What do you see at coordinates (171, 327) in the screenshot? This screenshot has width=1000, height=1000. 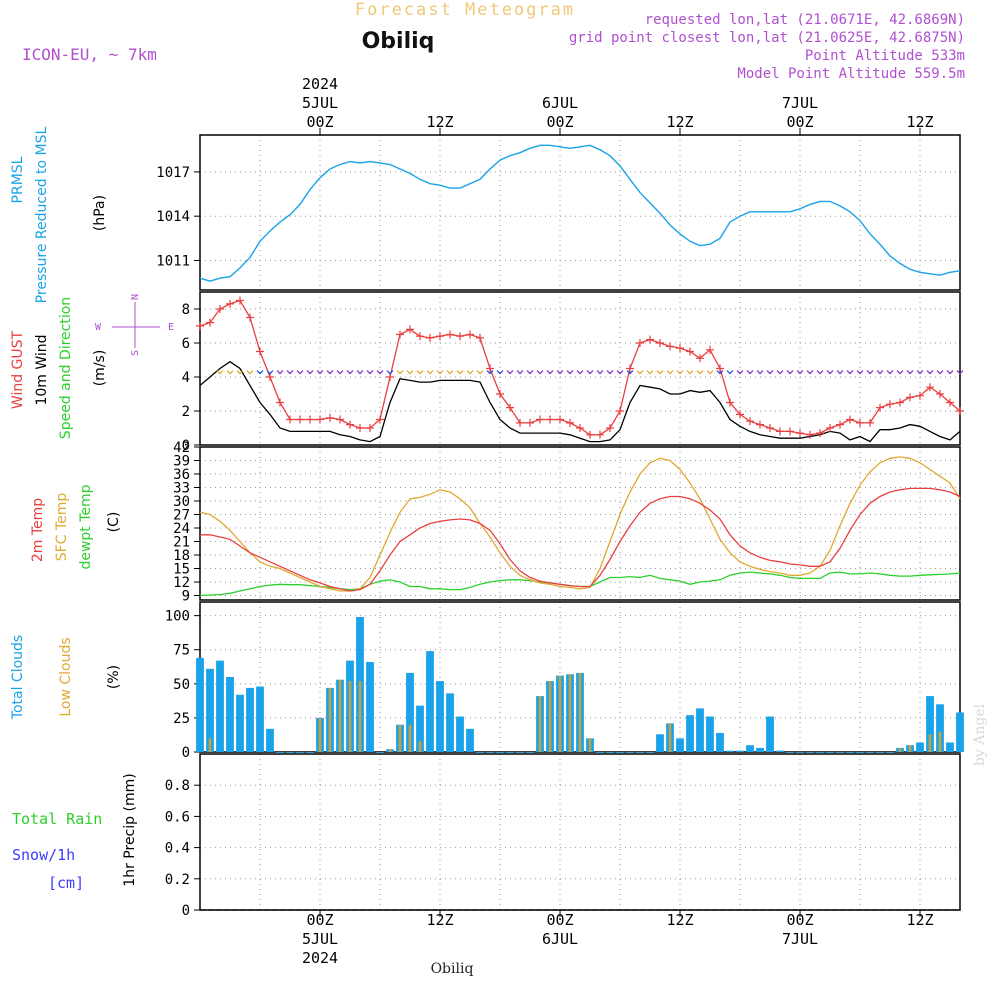 I see `compass-e: E` at bounding box center [171, 327].